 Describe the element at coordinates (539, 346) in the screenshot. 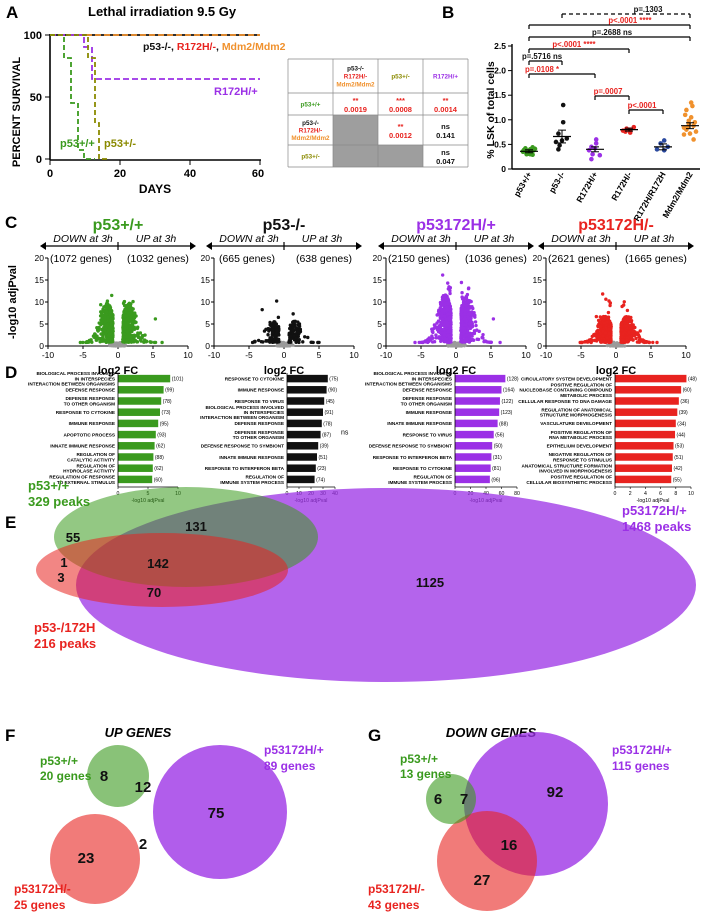

I see `c-ytick: 0` at that location.